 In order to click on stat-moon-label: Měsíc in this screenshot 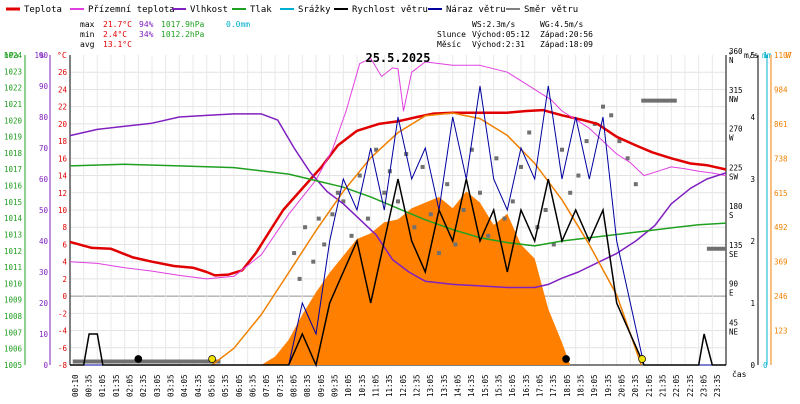, I will do `click(449, 44)`.